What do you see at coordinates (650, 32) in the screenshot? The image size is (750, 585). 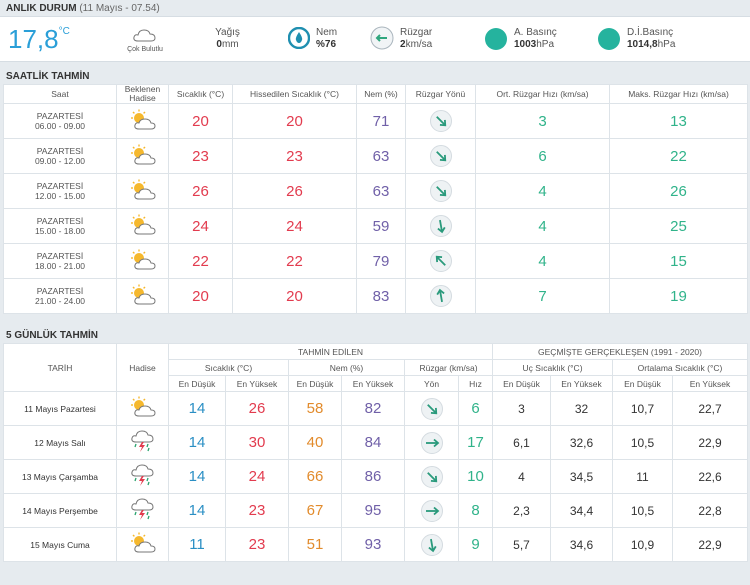 I see `sea-pressure-label: D.İ.Basınç` at bounding box center [650, 32].